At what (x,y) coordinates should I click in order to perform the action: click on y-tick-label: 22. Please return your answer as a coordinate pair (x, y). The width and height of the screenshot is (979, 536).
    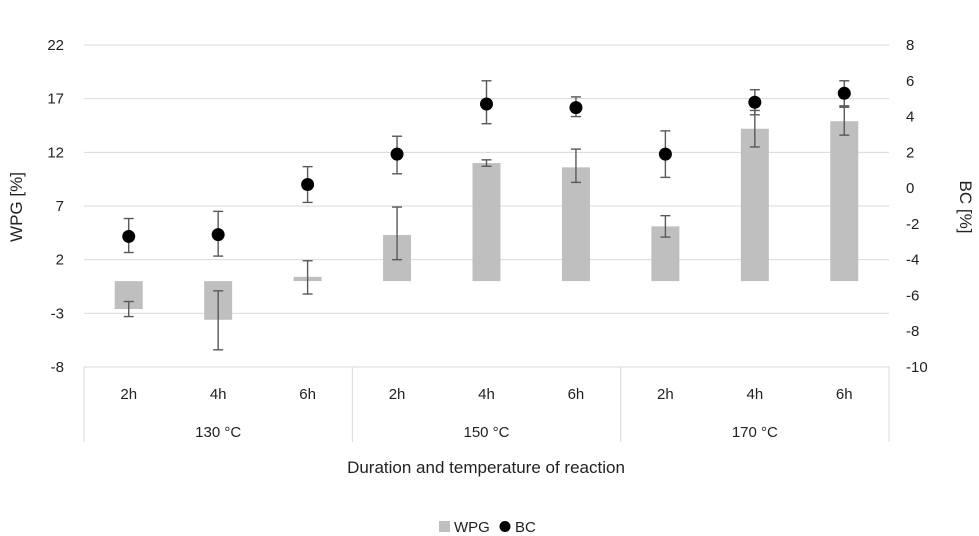
    Looking at the image, I should click on (55, 45).